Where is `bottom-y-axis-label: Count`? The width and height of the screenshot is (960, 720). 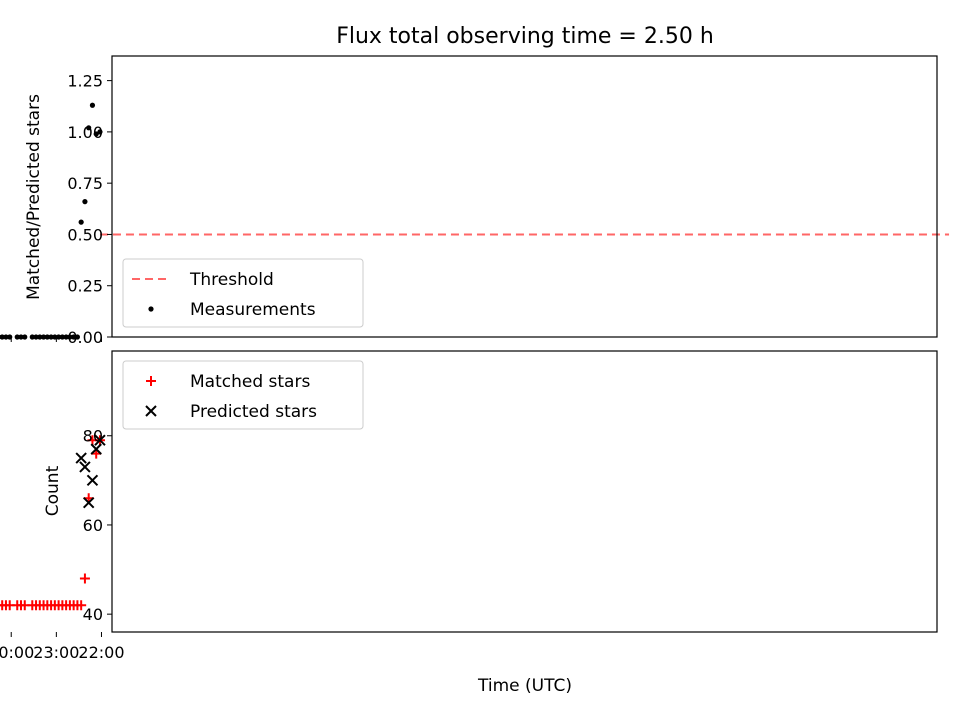
bottom-y-axis-label: Count is located at coordinates (53, 490).